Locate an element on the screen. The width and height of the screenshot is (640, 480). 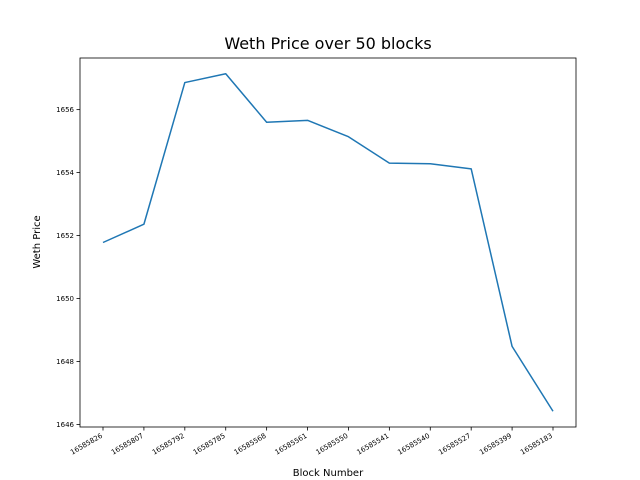
x-tick-label: 16585540 is located at coordinates (413, 444).